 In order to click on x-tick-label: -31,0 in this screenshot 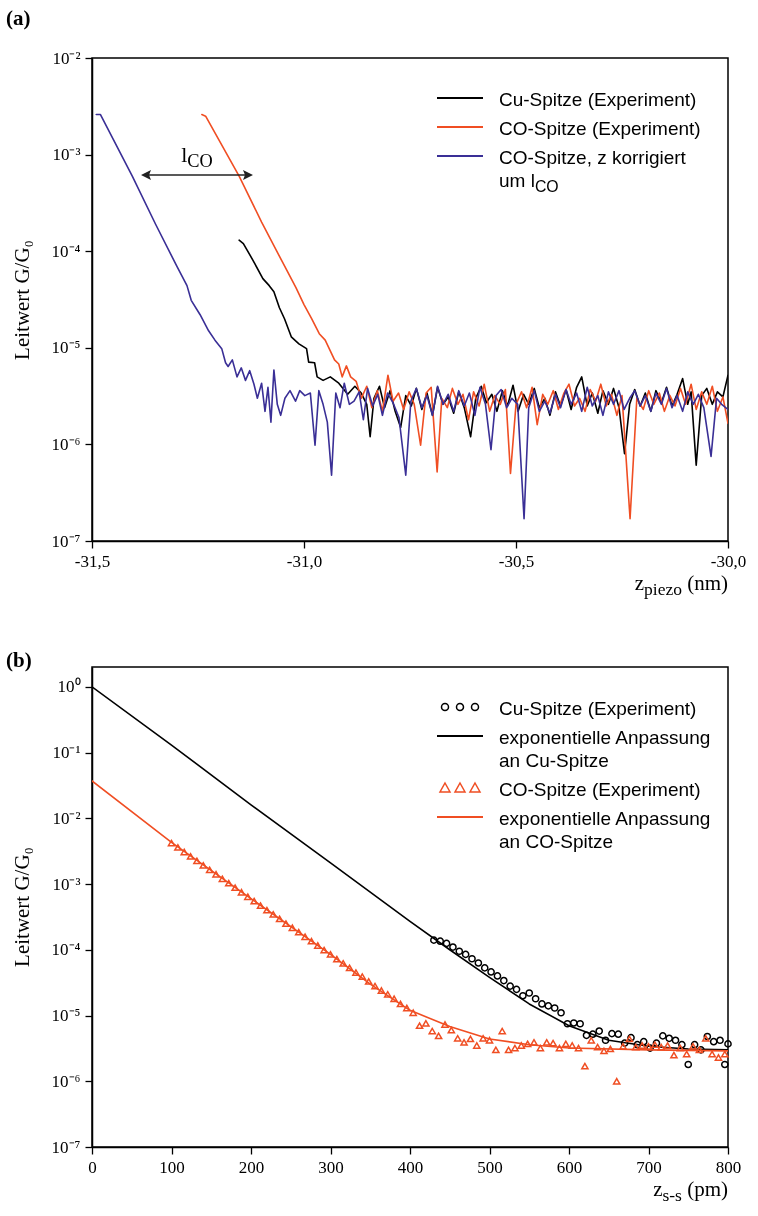, I will do `click(304, 561)`.